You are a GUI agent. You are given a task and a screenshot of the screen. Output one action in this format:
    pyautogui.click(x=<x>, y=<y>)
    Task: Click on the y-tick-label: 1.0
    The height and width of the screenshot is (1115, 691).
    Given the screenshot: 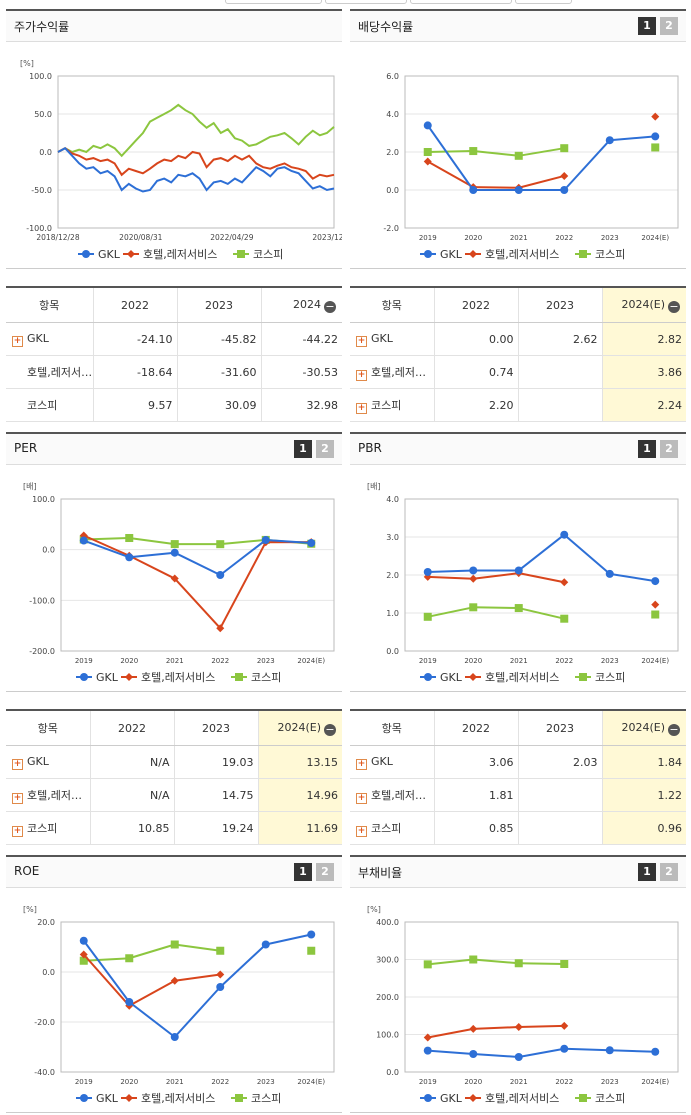 What is the action you would take?
    pyautogui.click(x=392, y=613)
    